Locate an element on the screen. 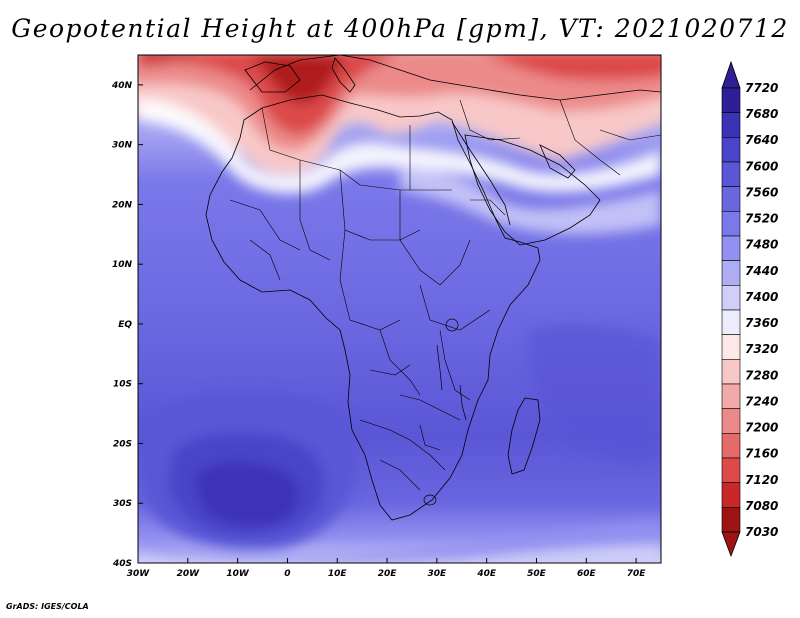 This screenshot has height=618, width=800. colorbar-label: 7640 is located at coordinates (761, 140).